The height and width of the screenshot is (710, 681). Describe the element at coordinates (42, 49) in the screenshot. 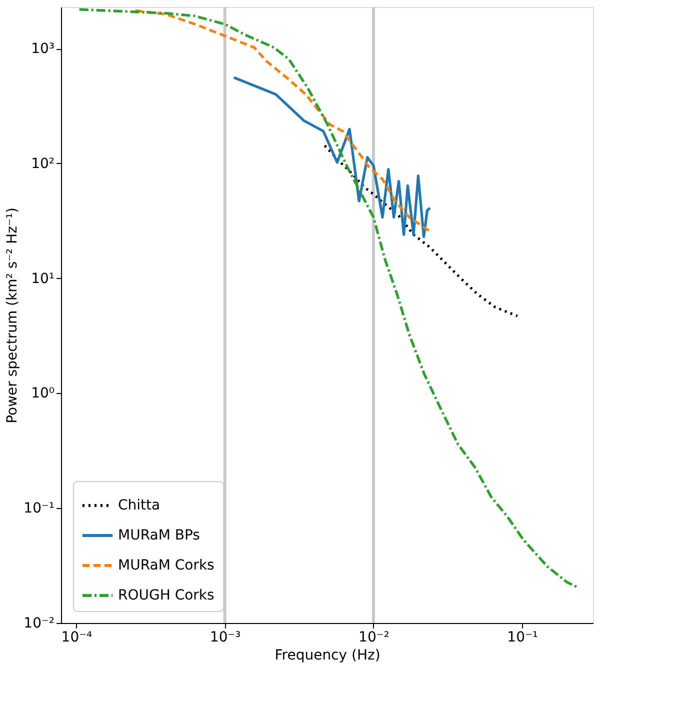

I see `y-tick-label: 10³` at that location.